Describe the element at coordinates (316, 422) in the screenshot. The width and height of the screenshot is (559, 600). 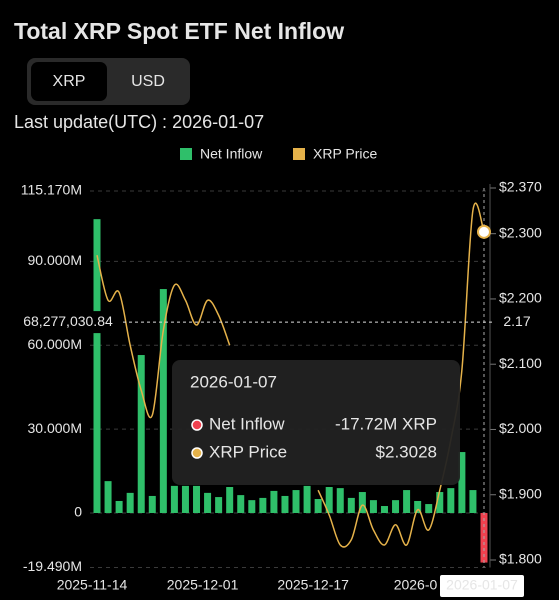
I see `tooltip` at that location.